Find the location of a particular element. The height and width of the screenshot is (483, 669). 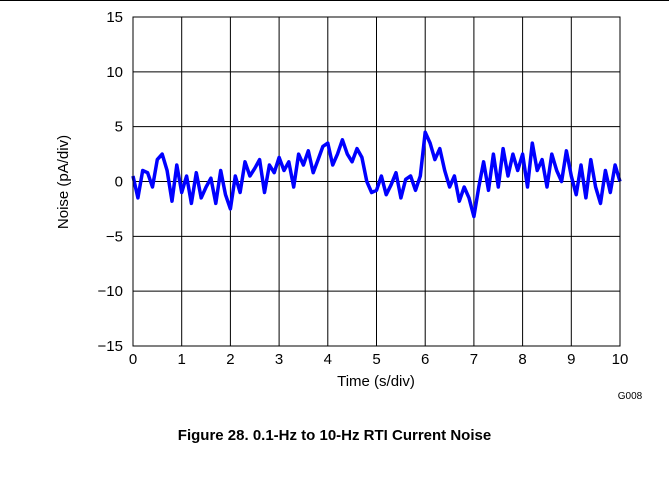

x-tick-label: 10 is located at coordinates (620, 359).